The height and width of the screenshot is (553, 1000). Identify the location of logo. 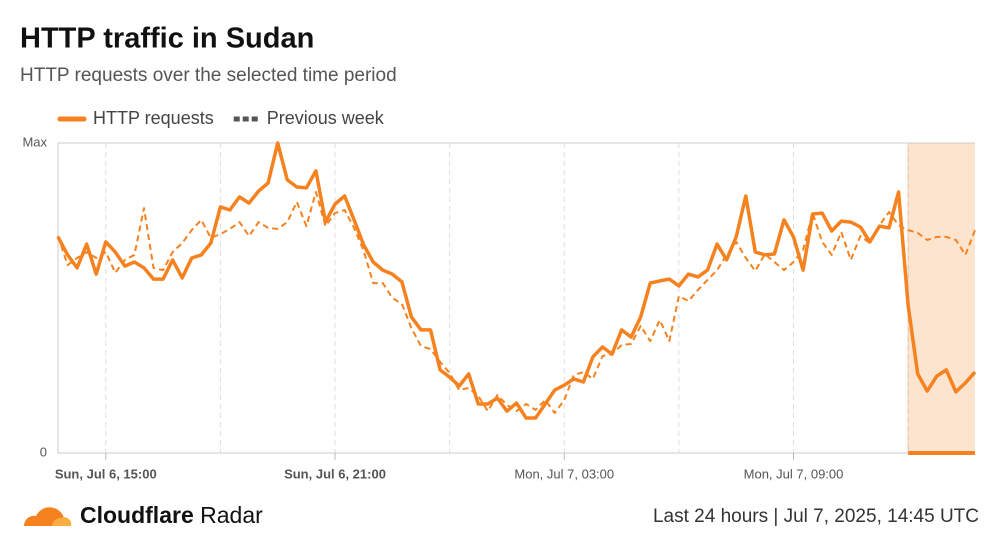
(47, 516).